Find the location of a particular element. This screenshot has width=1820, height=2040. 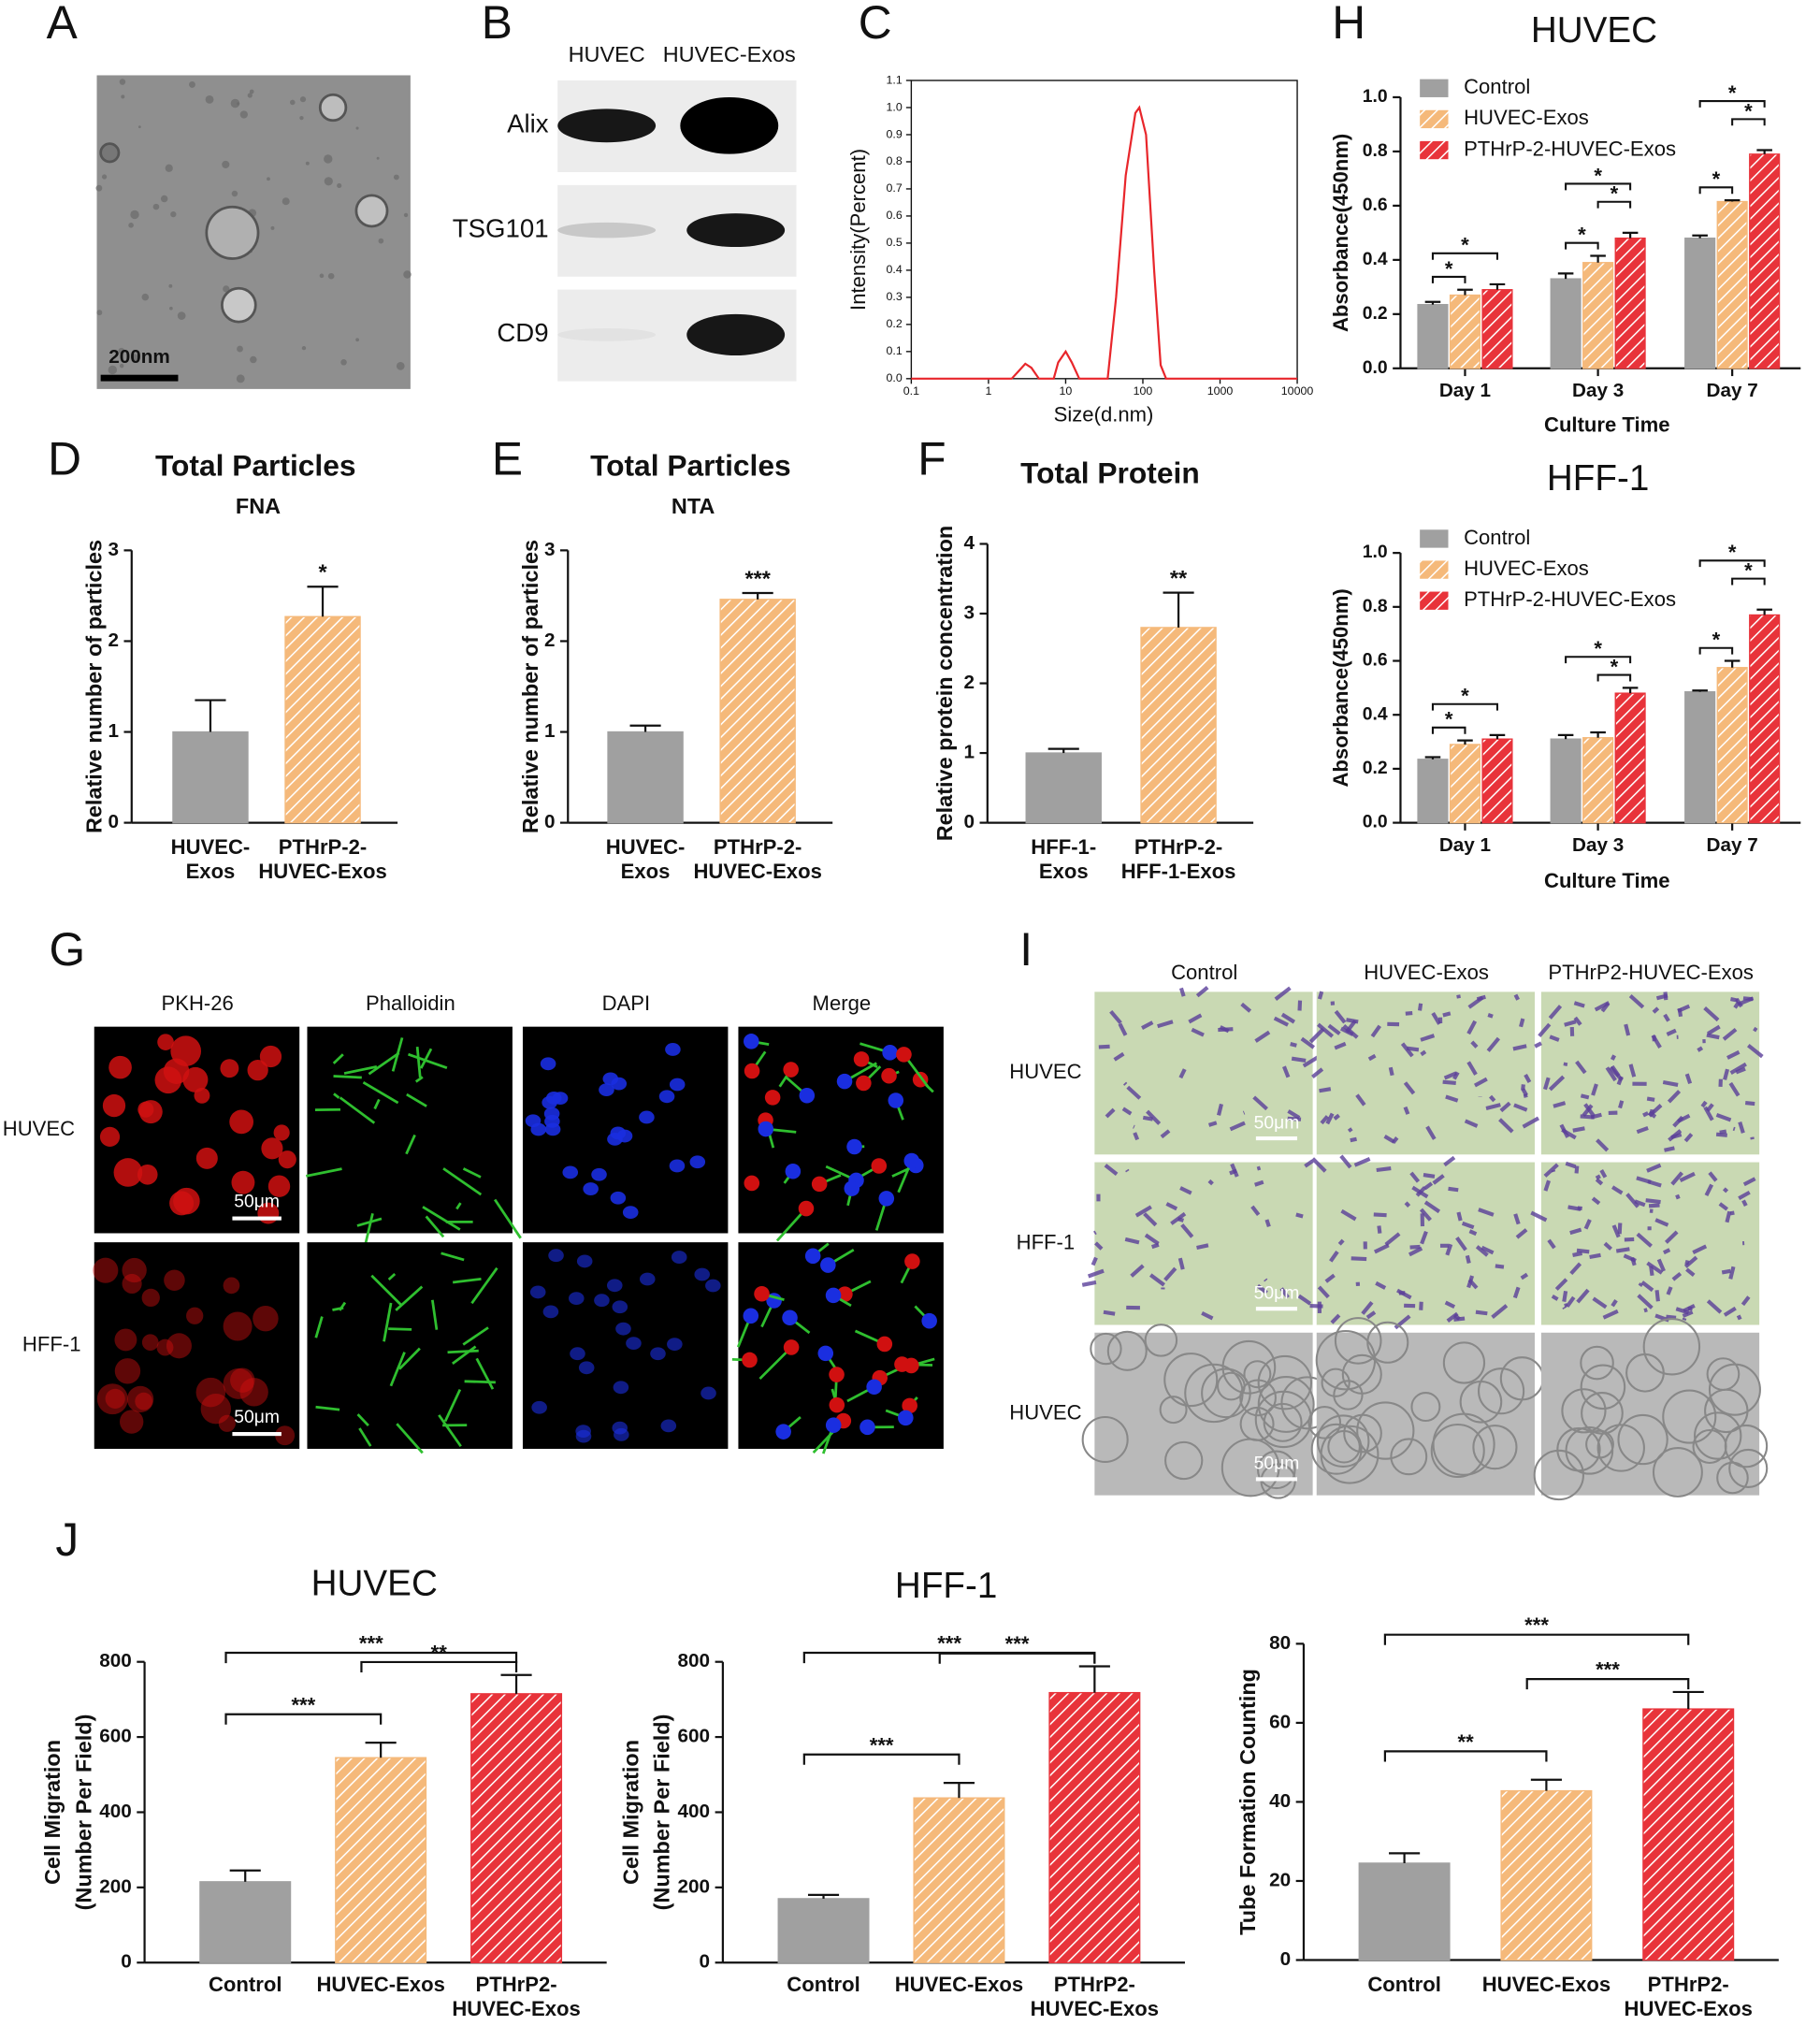

x-axis-label: Size(d.nm) is located at coordinates (1104, 415).